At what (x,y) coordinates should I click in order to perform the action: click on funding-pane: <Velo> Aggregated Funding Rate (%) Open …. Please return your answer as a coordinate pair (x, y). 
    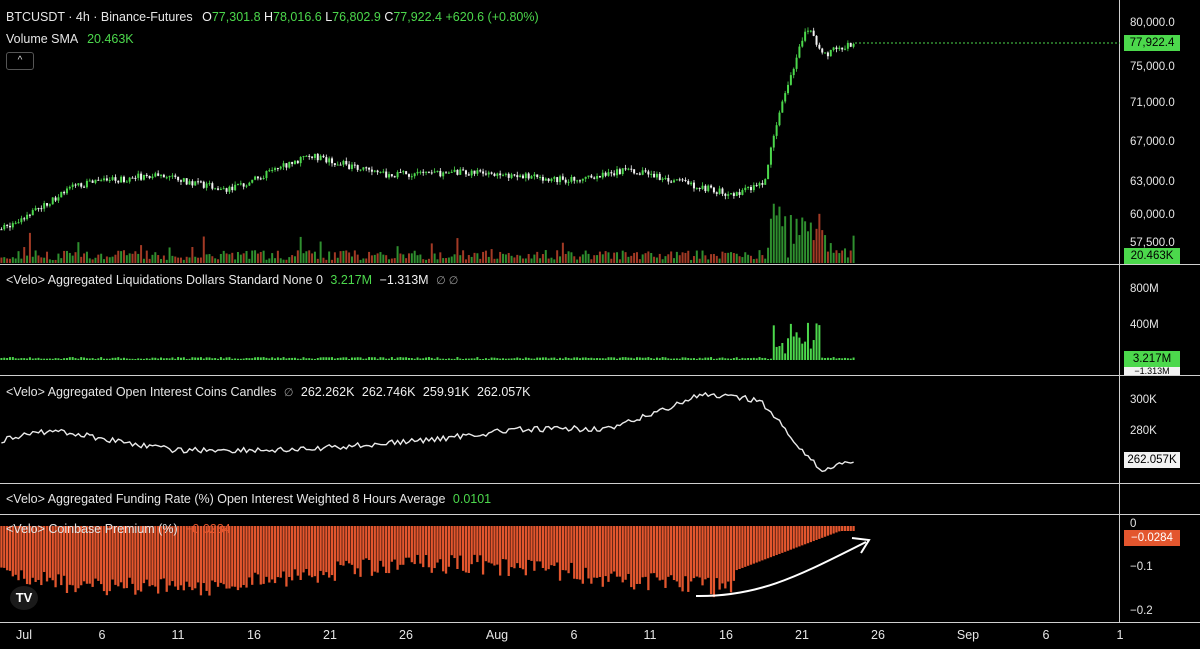
    Looking at the image, I should click on (600, 499).